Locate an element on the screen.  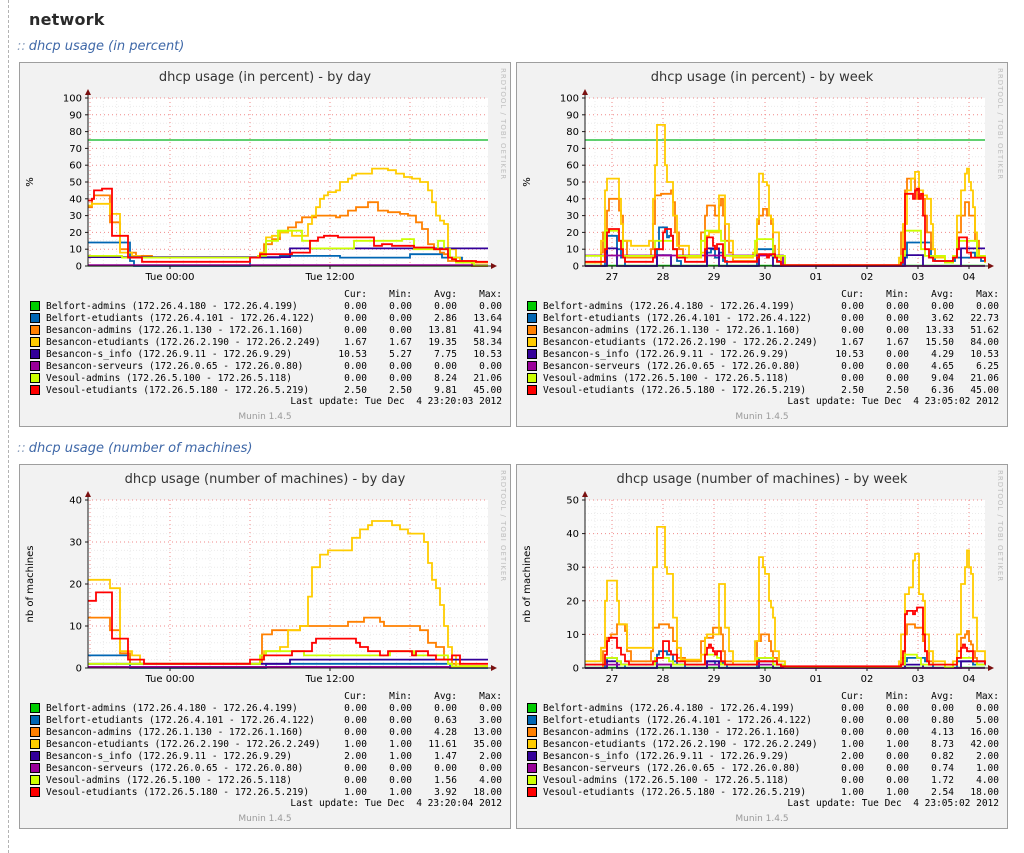
legend-value-max: 5.00 is located at coordinates (987, 720).